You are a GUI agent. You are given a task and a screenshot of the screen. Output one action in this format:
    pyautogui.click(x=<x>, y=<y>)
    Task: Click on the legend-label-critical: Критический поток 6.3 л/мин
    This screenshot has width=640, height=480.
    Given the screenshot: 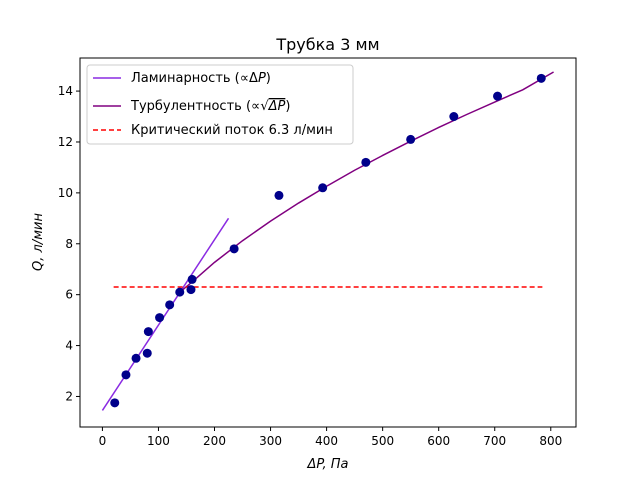 What is the action you would take?
    pyautogui.click(x=232, y=130)
    